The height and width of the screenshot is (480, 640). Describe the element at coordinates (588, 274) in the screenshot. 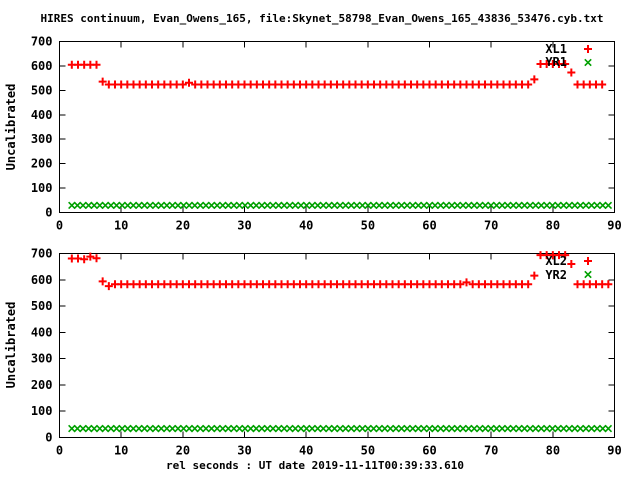

I see `cross-marker` at that location.